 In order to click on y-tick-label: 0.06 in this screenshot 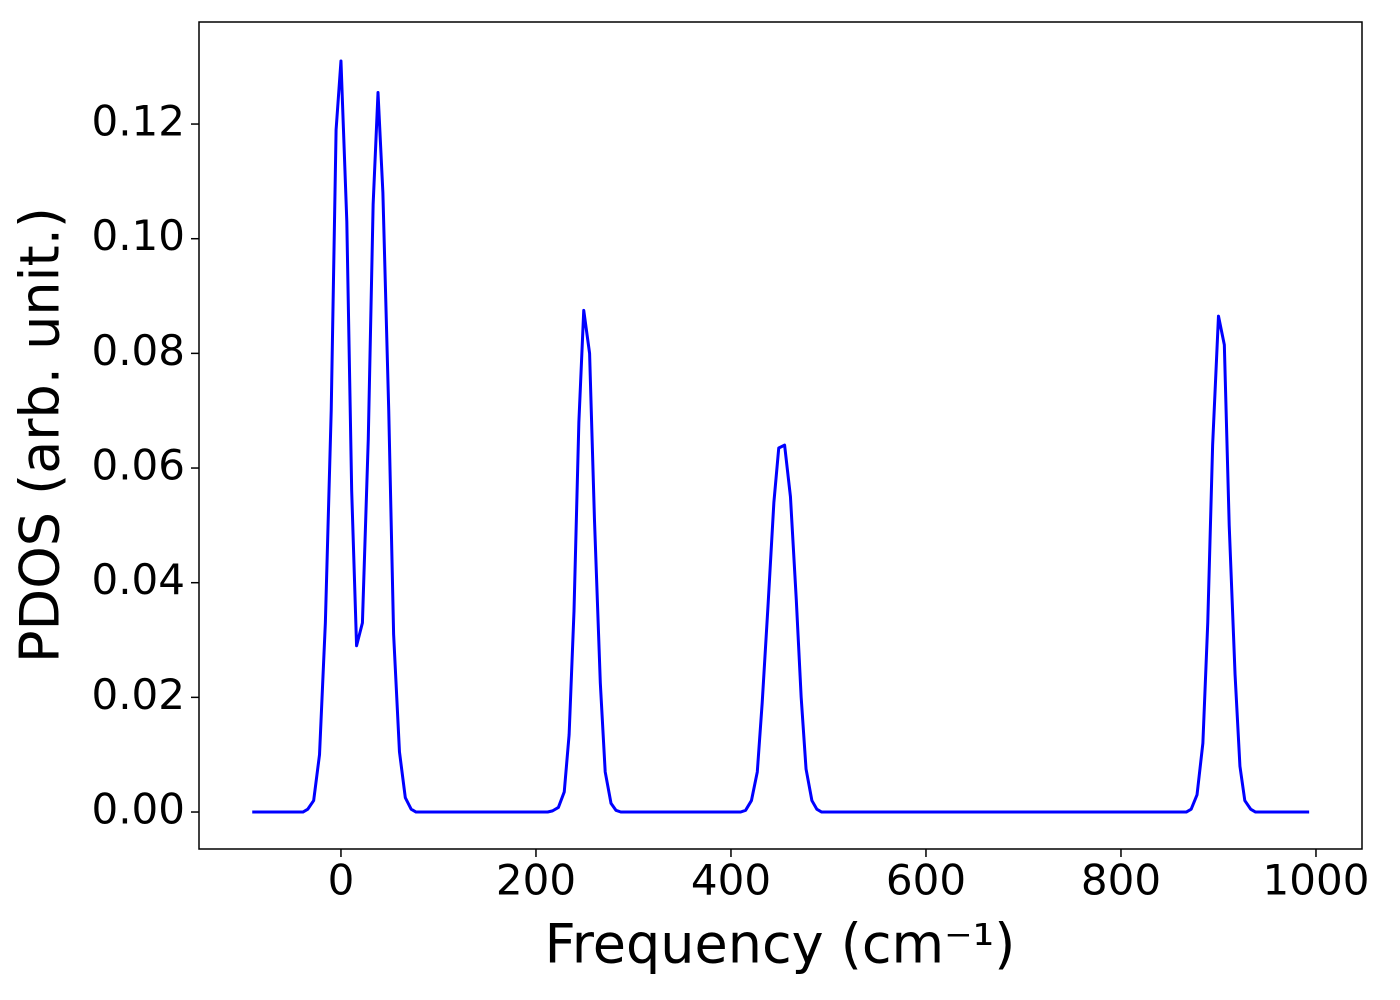, I will do `click(138, 465)`.